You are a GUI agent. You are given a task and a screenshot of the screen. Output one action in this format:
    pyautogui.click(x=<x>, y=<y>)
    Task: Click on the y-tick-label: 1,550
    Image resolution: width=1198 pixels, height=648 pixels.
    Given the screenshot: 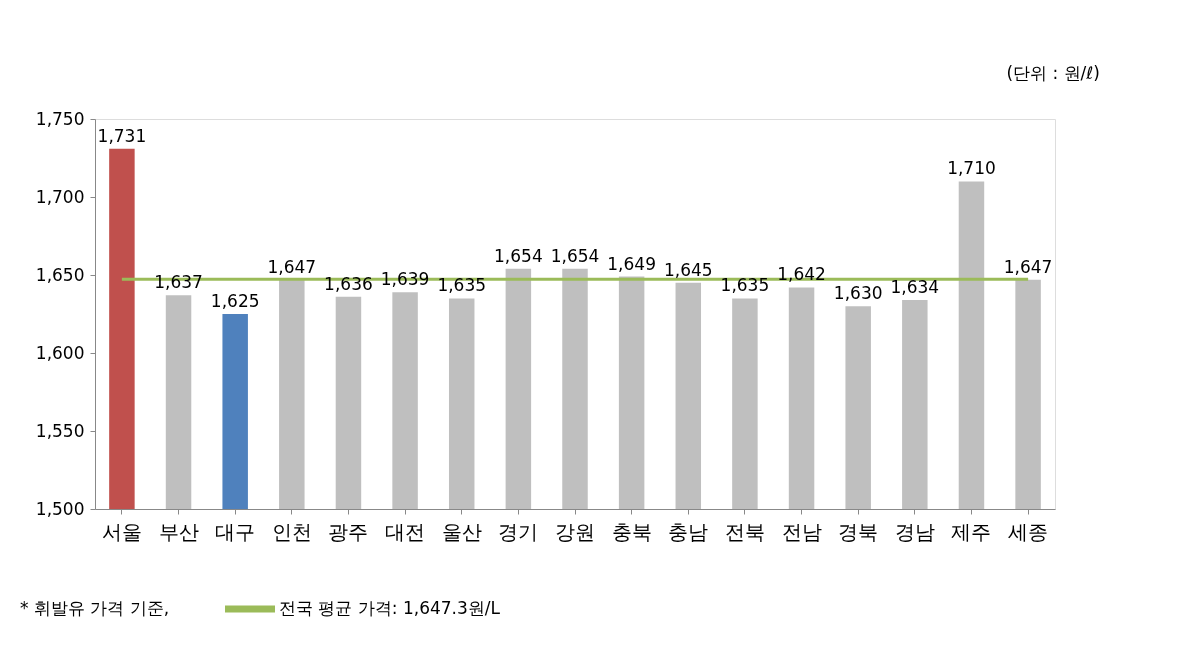 What is the action you would take?
    pyautogui.click(x=60, y=430)
    